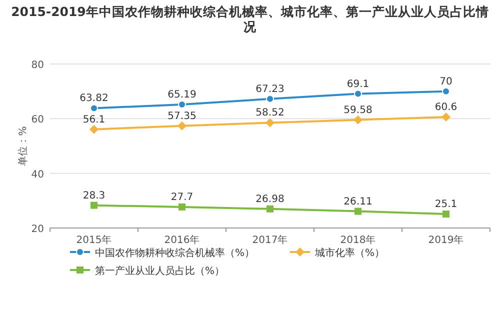 Image resolution: width=500 pixels, height=330 pixels. Describe the element at coordinates (446, 82) in the screenshot. I see `data-label: 70` at that location.